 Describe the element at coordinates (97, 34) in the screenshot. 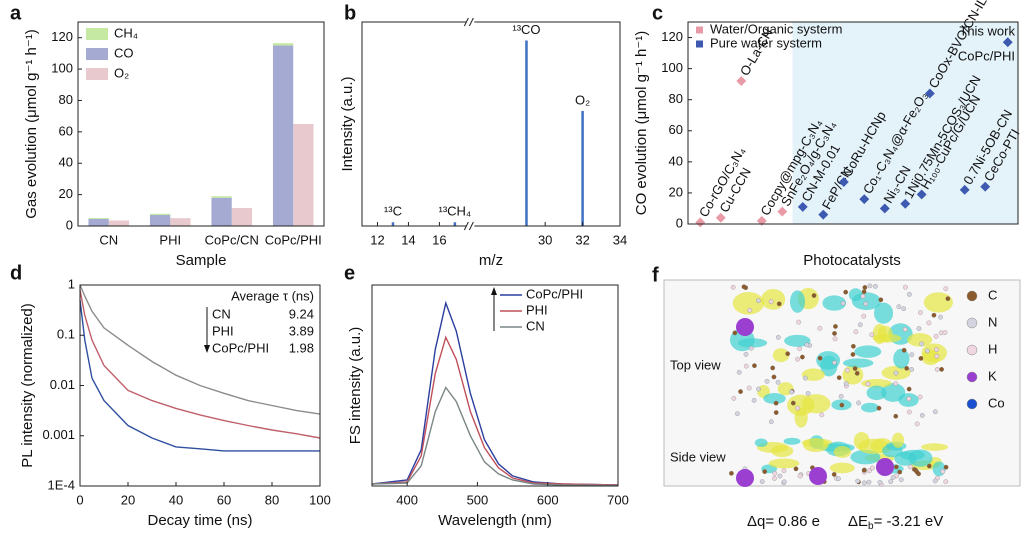

I see `legend-swatch` at that location.